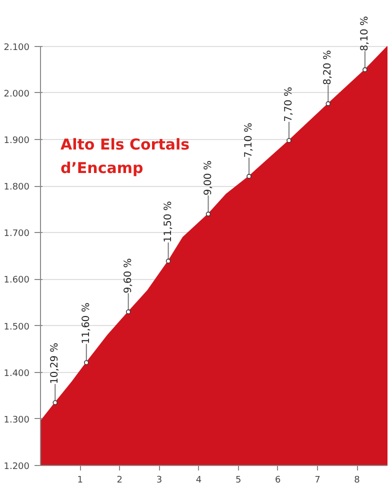 This screenshot has height=499, width=389. What do you see at coordinates (238, 481) in the screenshot?
I see `x-tick-label: 5` at bounding box center [238, 481].